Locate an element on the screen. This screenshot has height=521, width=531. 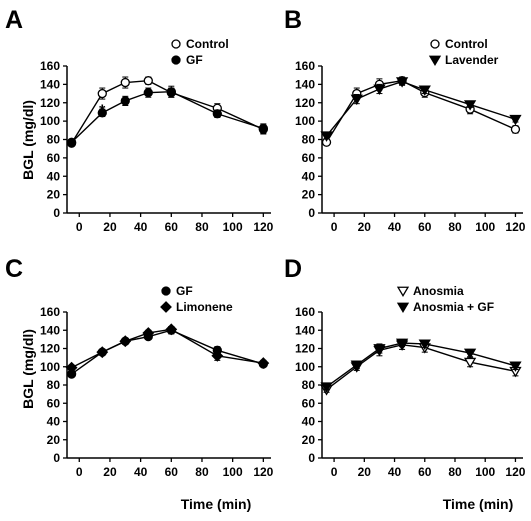
panel-letter: A is located at coordinates (14, 20).